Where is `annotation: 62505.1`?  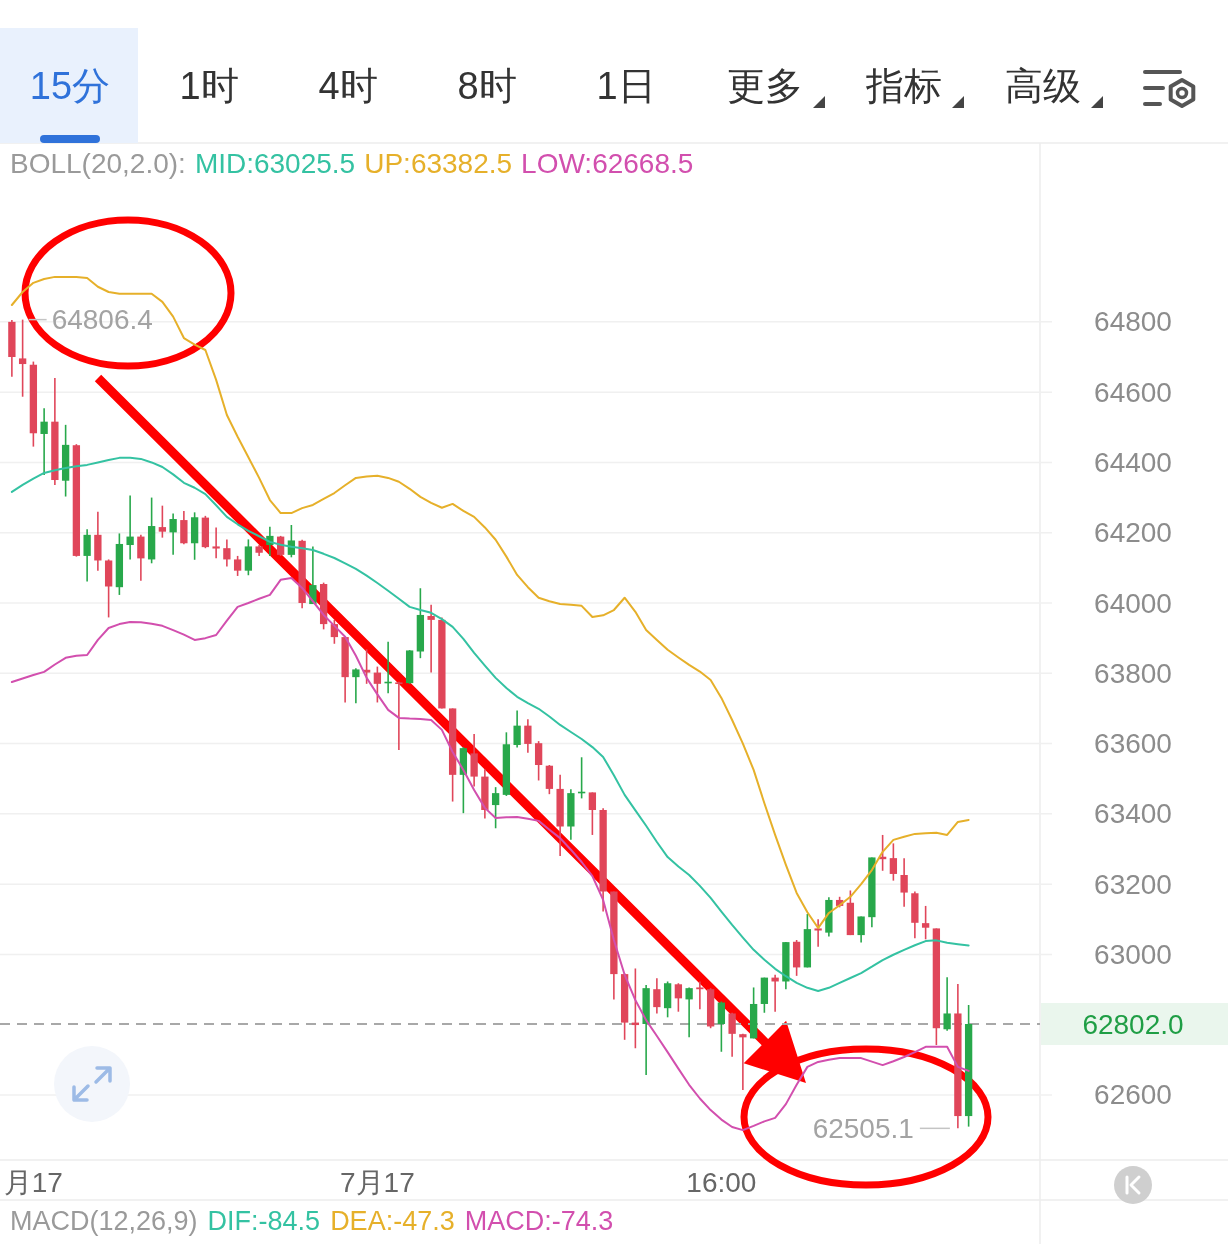 annotation: 62505.1 is located at coordinates (863, 1128).